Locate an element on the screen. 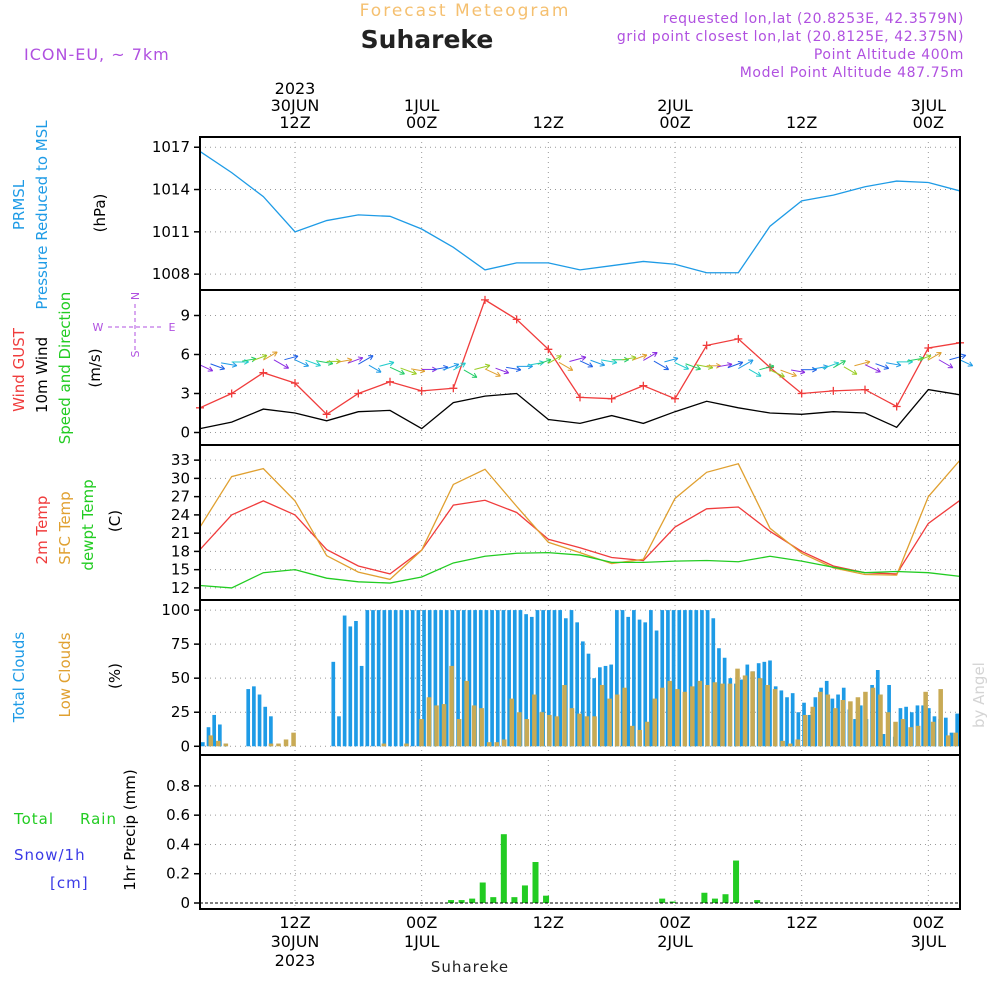  panel-5: 0 0.2 0.4 0.6 0.8 is located at coordinates (563, 833).